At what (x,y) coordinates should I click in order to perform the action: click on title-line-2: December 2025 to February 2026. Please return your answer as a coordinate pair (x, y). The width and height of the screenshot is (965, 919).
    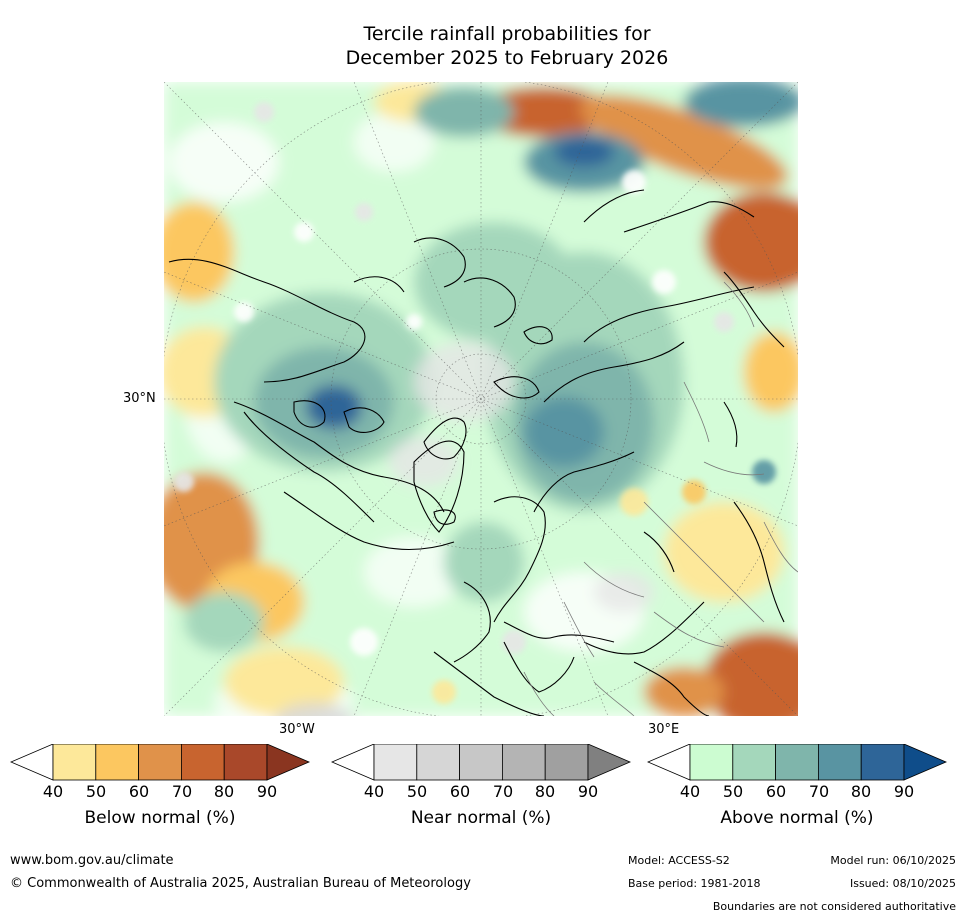
    Looking at the image, I should click on (507, 58).